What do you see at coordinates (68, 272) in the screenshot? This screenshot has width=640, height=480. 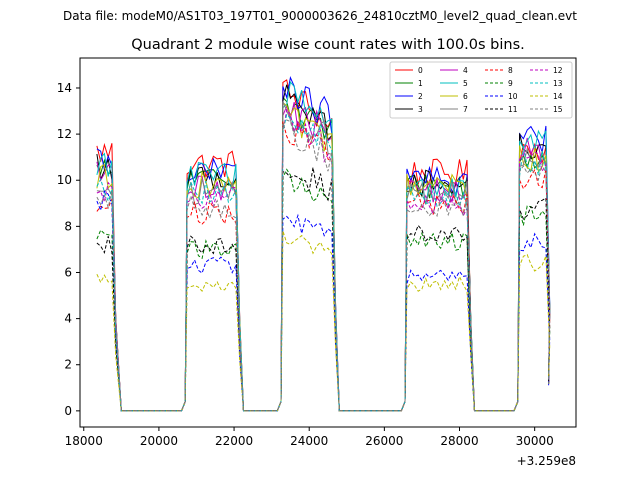 I see `y-tick-label: 6` at bounding box center [68, 272].